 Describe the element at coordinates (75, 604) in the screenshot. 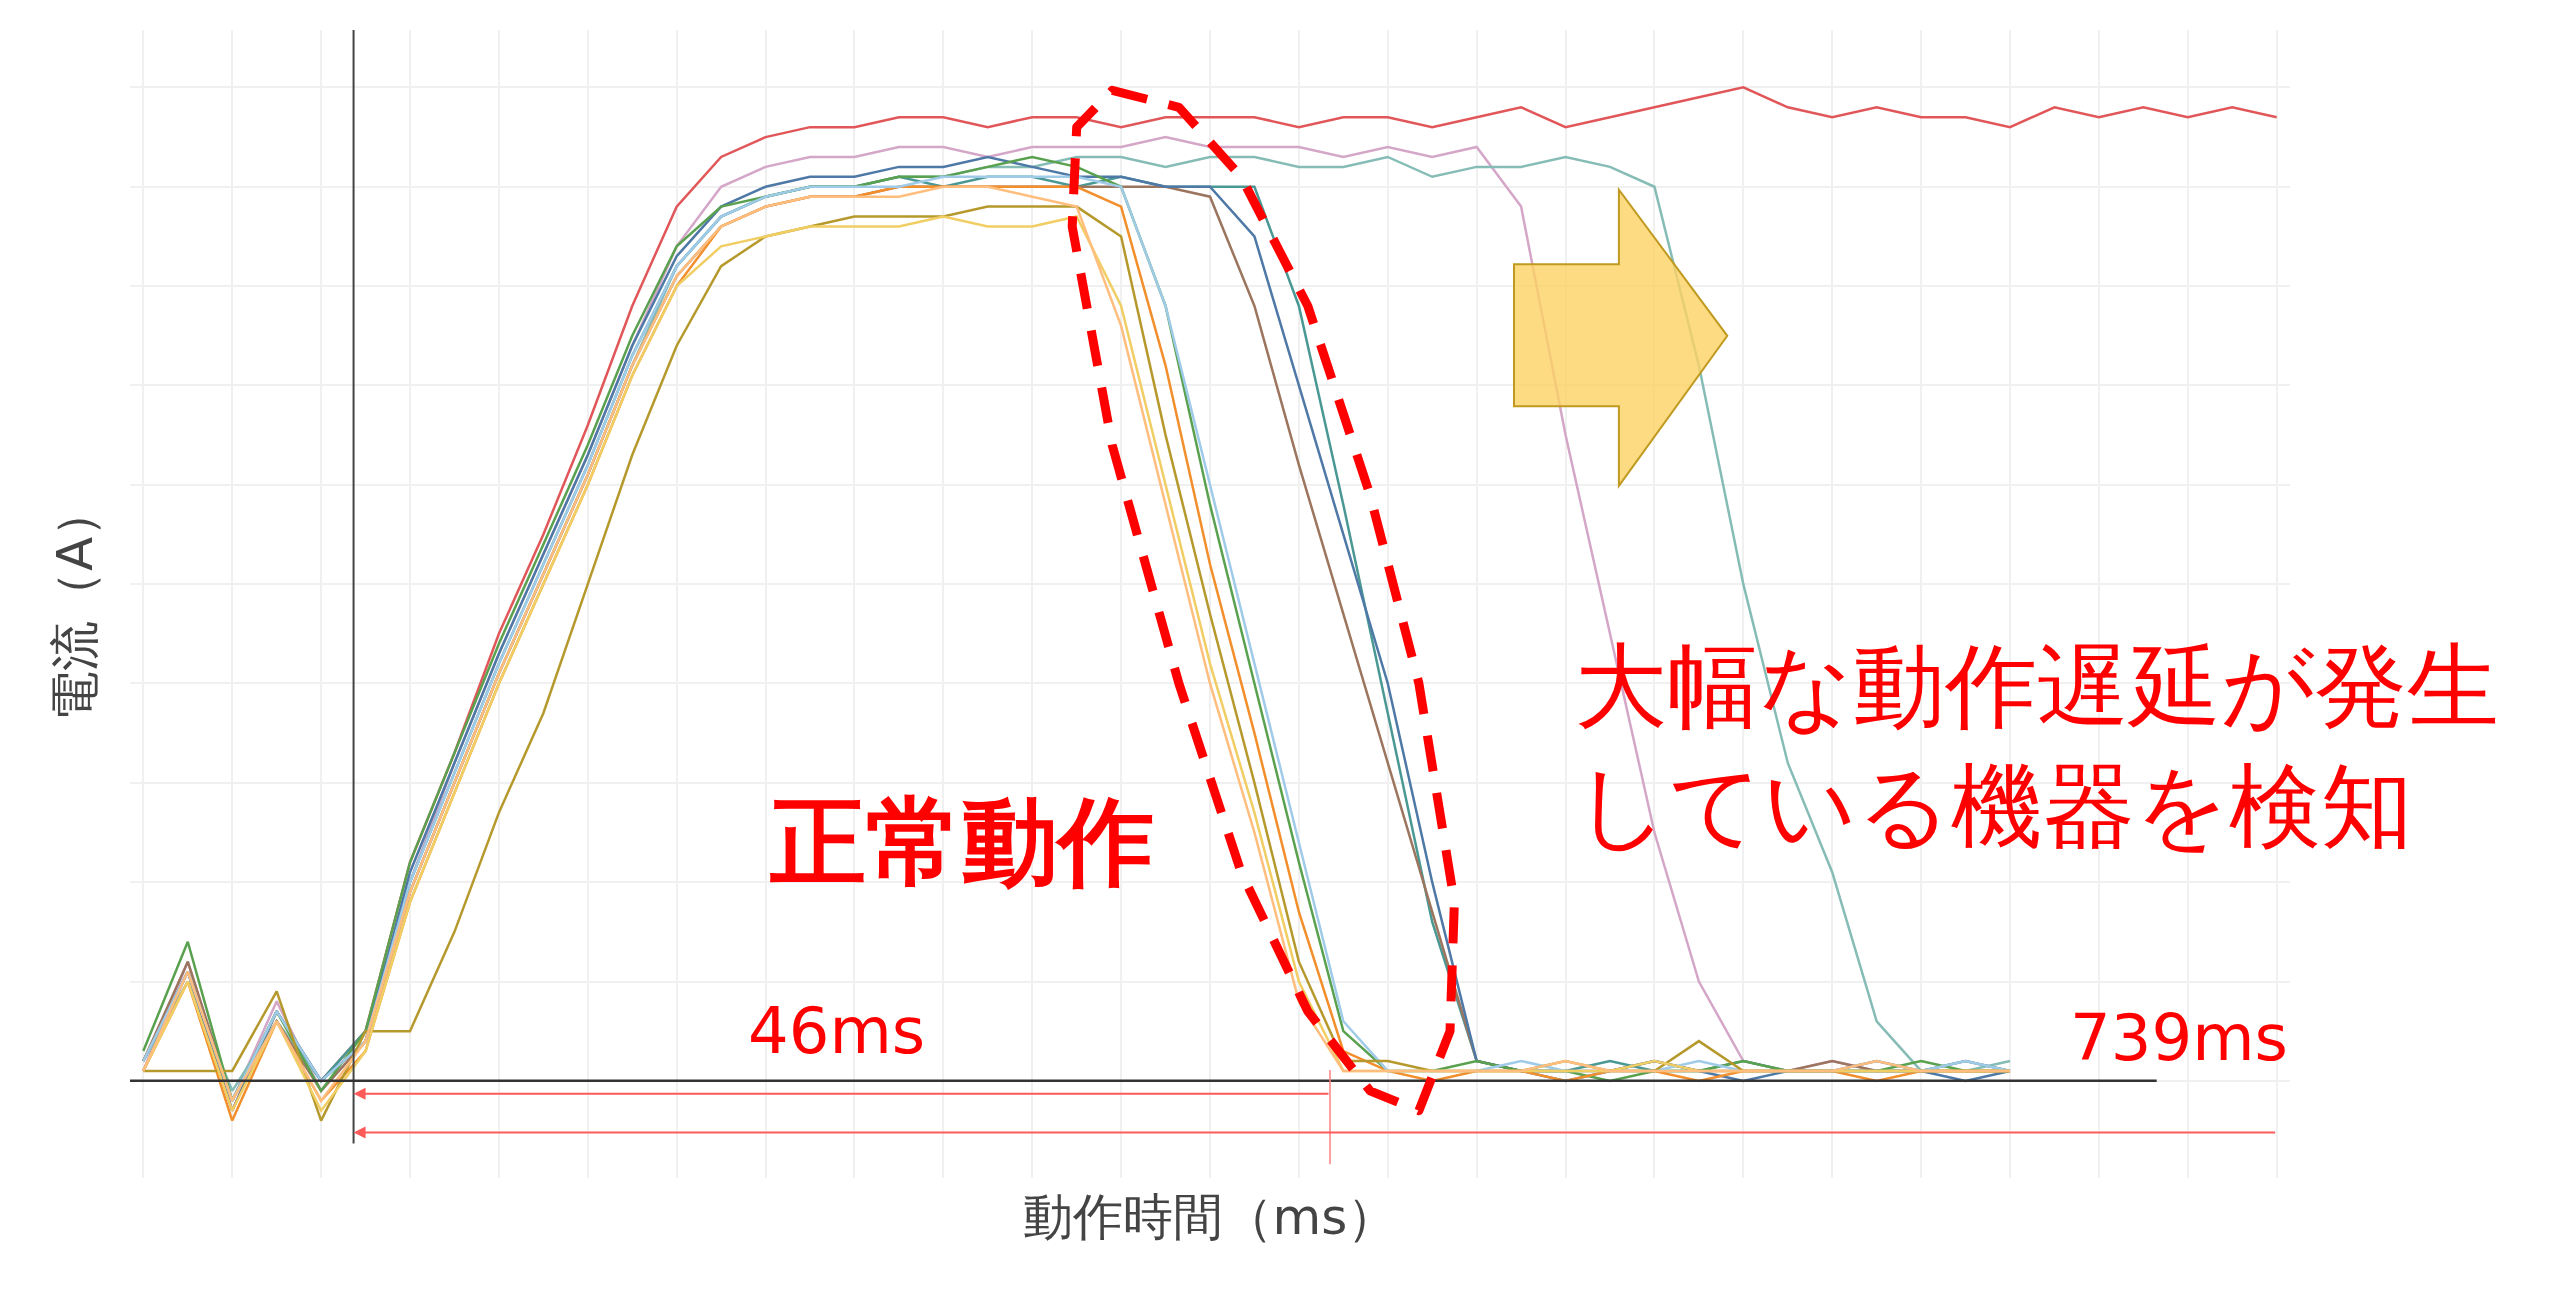

I see `y-axis-title: 電流（A）` at that location.